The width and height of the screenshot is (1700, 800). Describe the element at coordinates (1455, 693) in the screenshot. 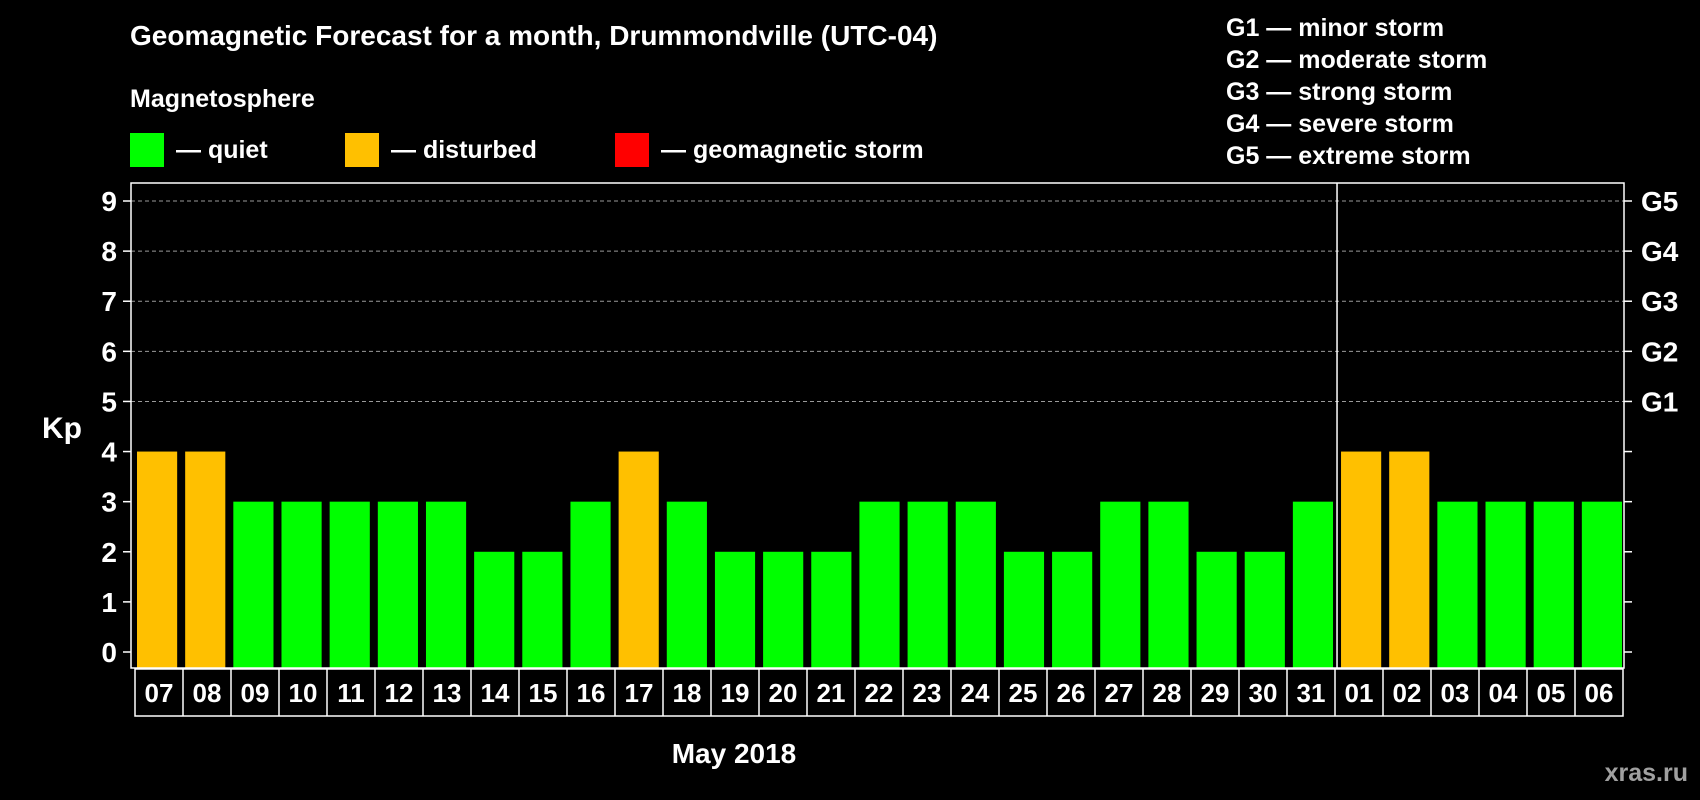

I see `x-tick-label-03: 03` at that location.